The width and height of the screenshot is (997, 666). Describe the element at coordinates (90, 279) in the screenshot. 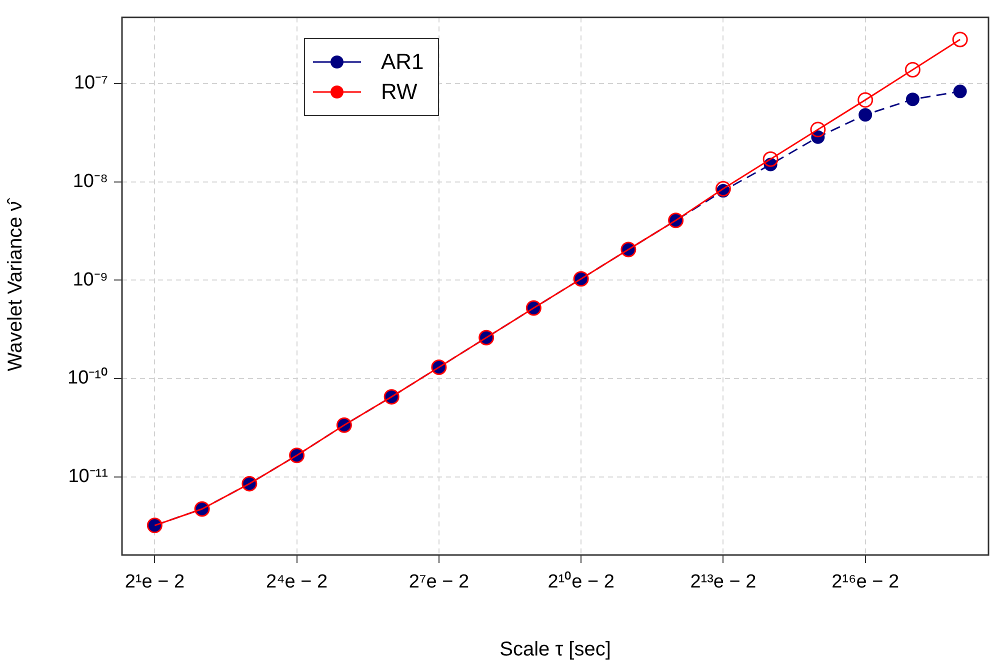

I see `y-tick-label: 10⁻⁹` at that location.